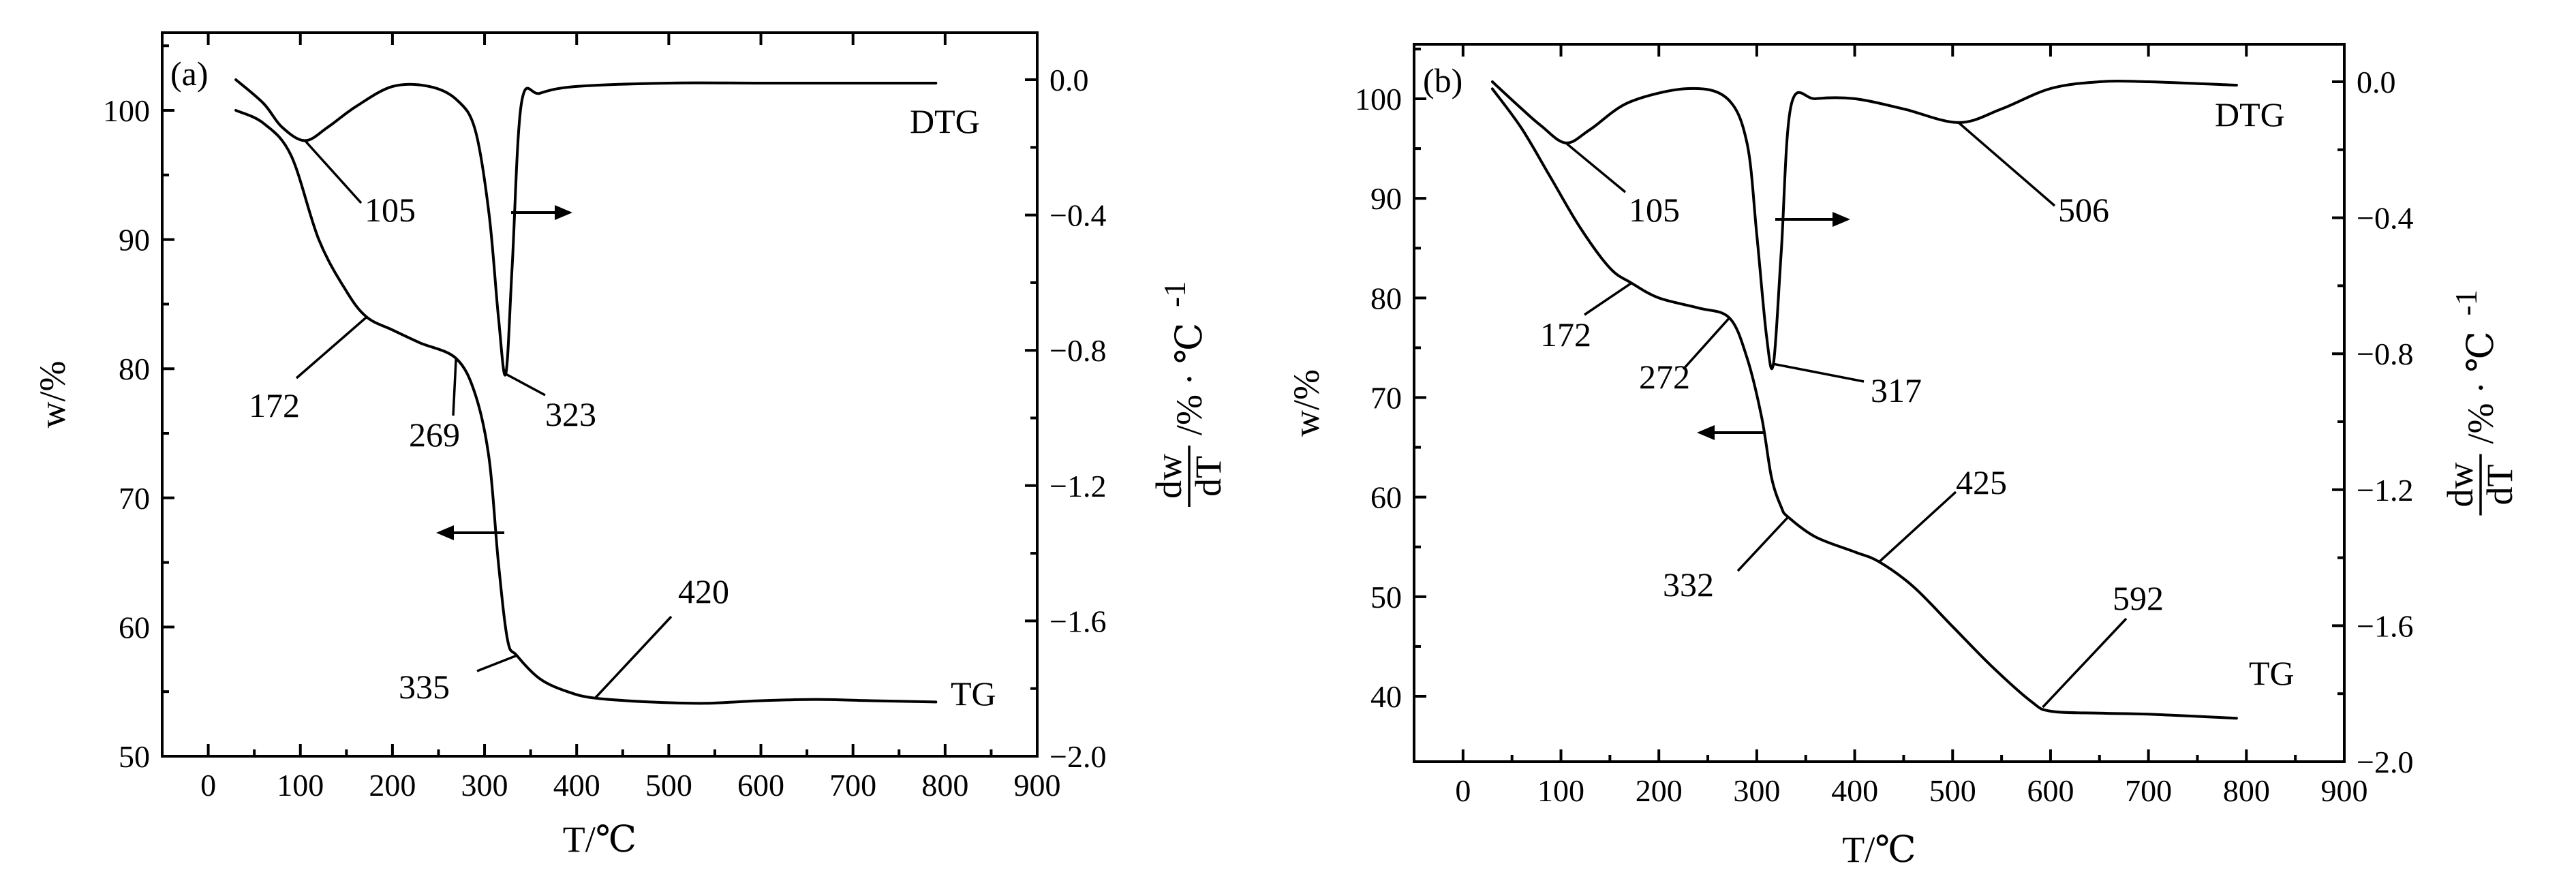 This screenshot has width=2576, height=885. Describe the element at coordinates (189, 74) in the screenshot. I see `panel-label: (a)` at that location.